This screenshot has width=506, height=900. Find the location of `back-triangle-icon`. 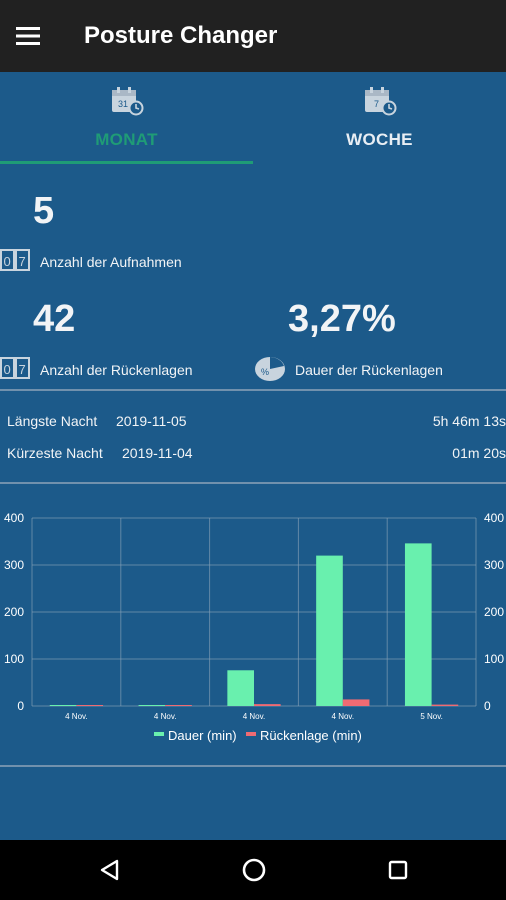

back-triangle-icon is located at coordinates (110, 870).